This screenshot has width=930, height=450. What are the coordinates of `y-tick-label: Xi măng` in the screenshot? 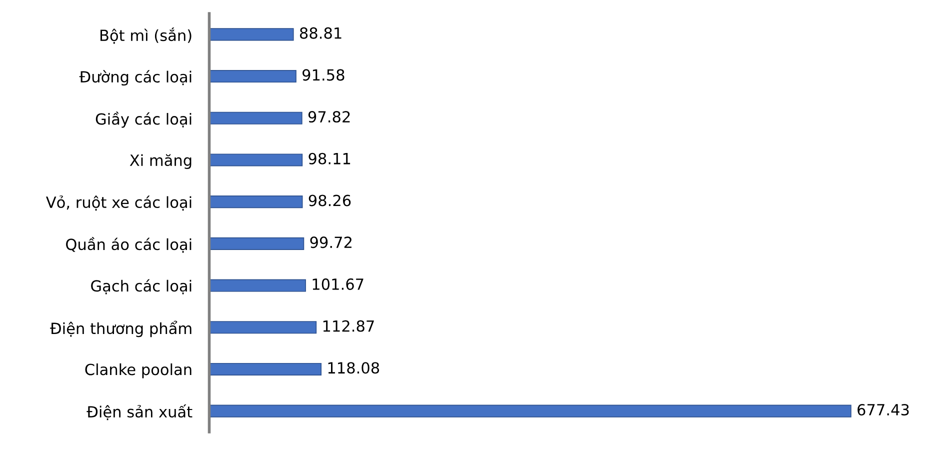 It's located at (161, 161).